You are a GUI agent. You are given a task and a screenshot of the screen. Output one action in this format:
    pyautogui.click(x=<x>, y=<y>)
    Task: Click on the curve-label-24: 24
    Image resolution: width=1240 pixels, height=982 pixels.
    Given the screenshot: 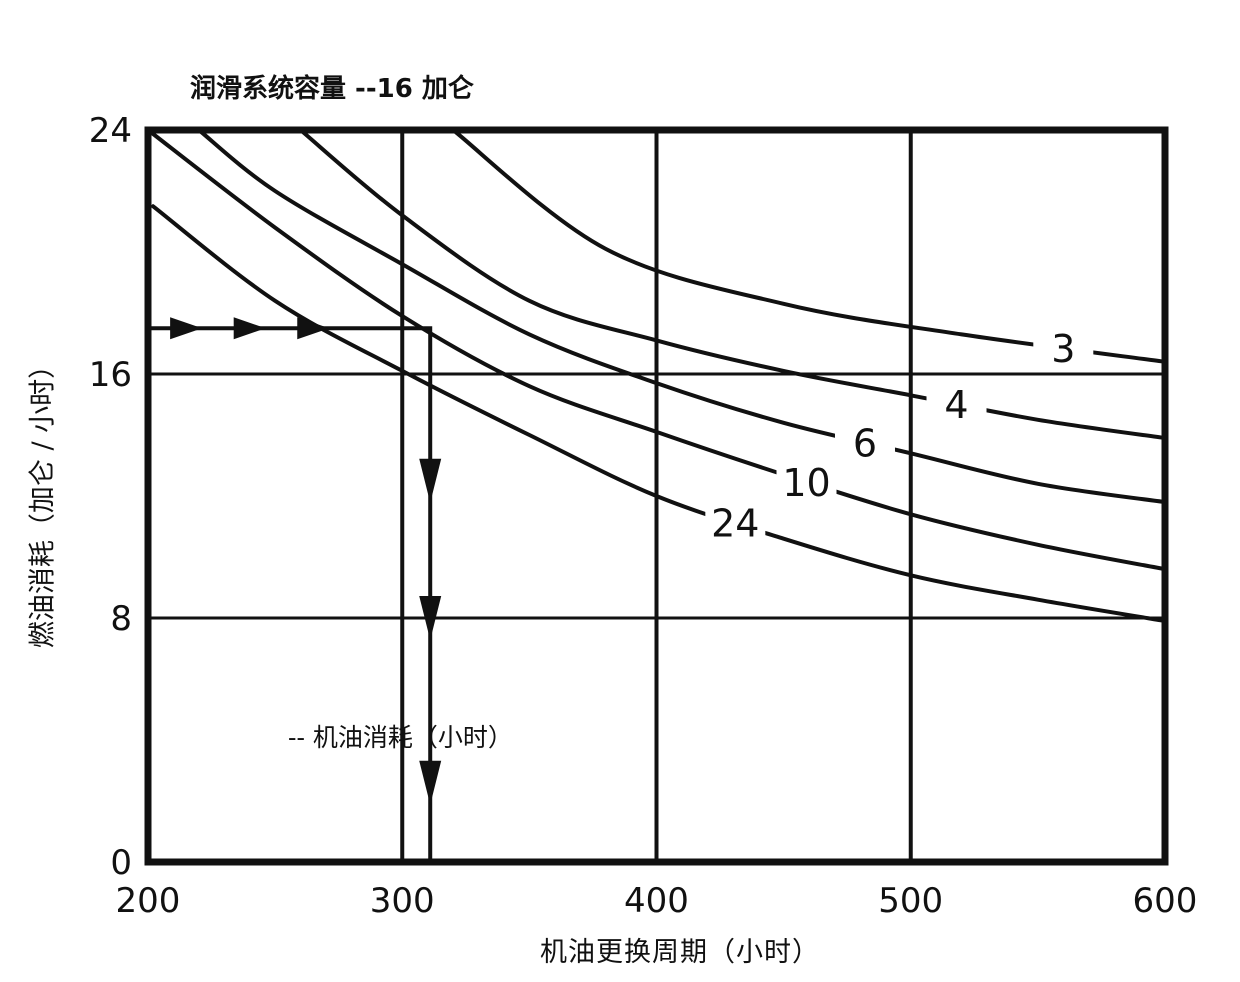 What is the action you would take?
    pyautogui.click(x=735, y=523)
    